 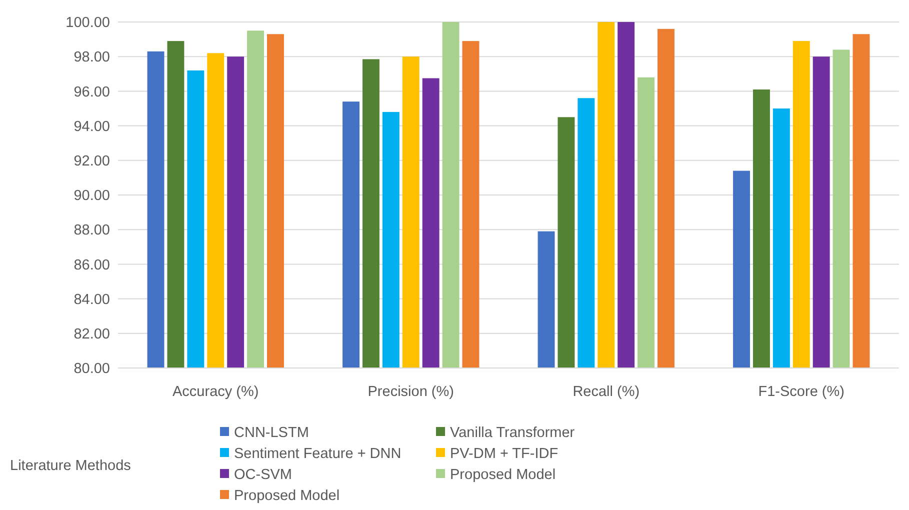 I want to click on legend-label: OC-SVM, so click(x=263, y=475).